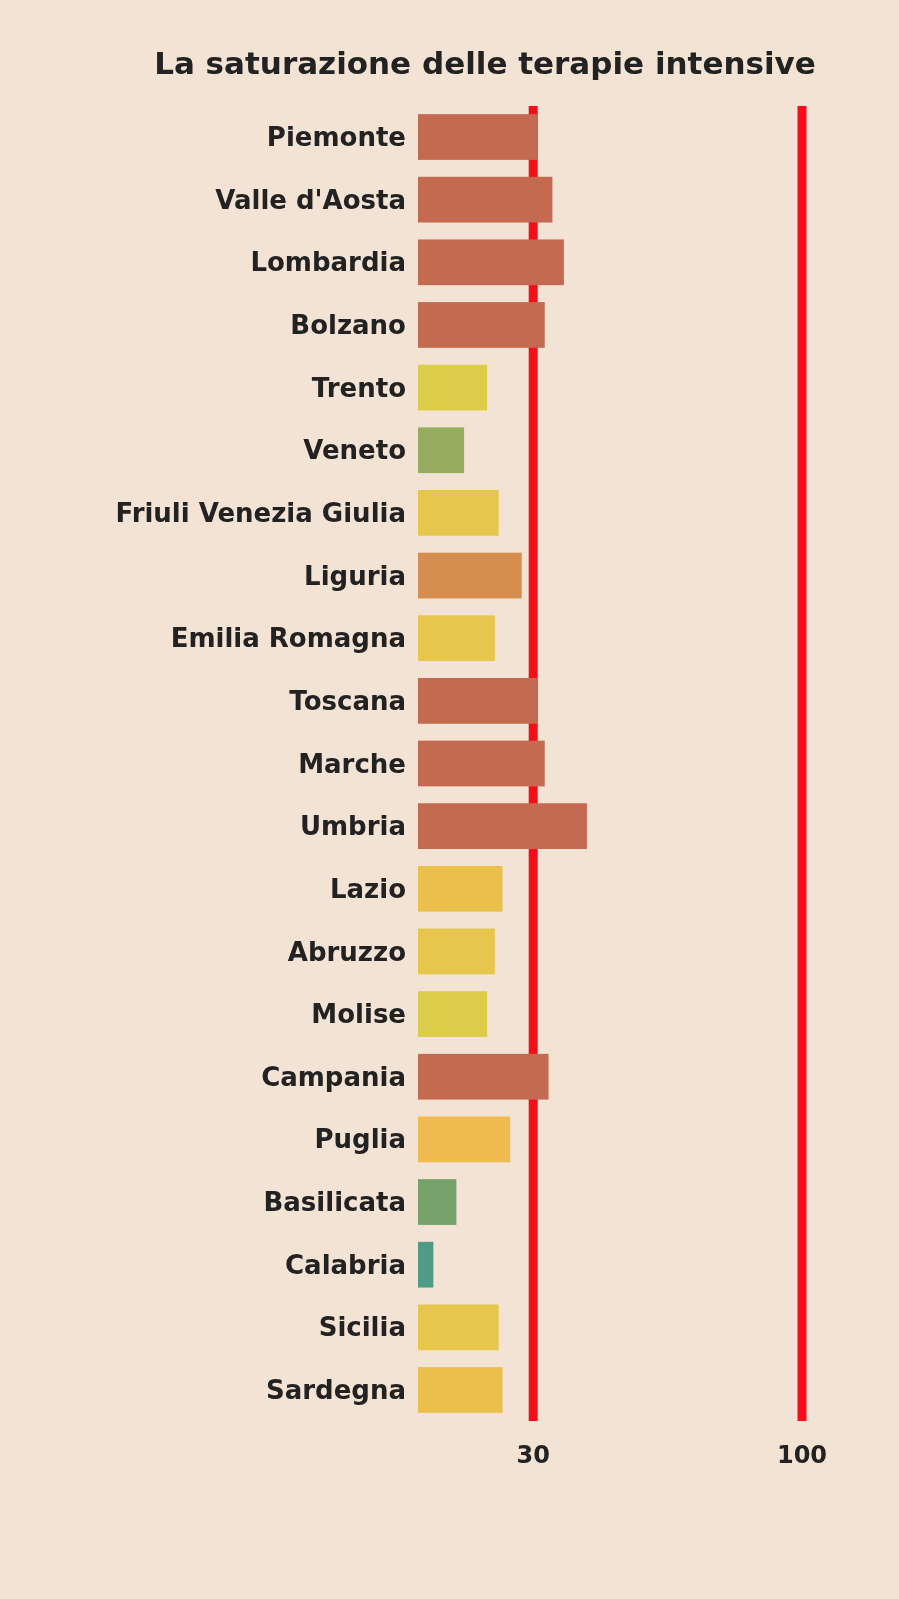 The height and width of the screenshot is (1599, 899). I want to click on y-tick-label: Piemonte, so click(336, 137).